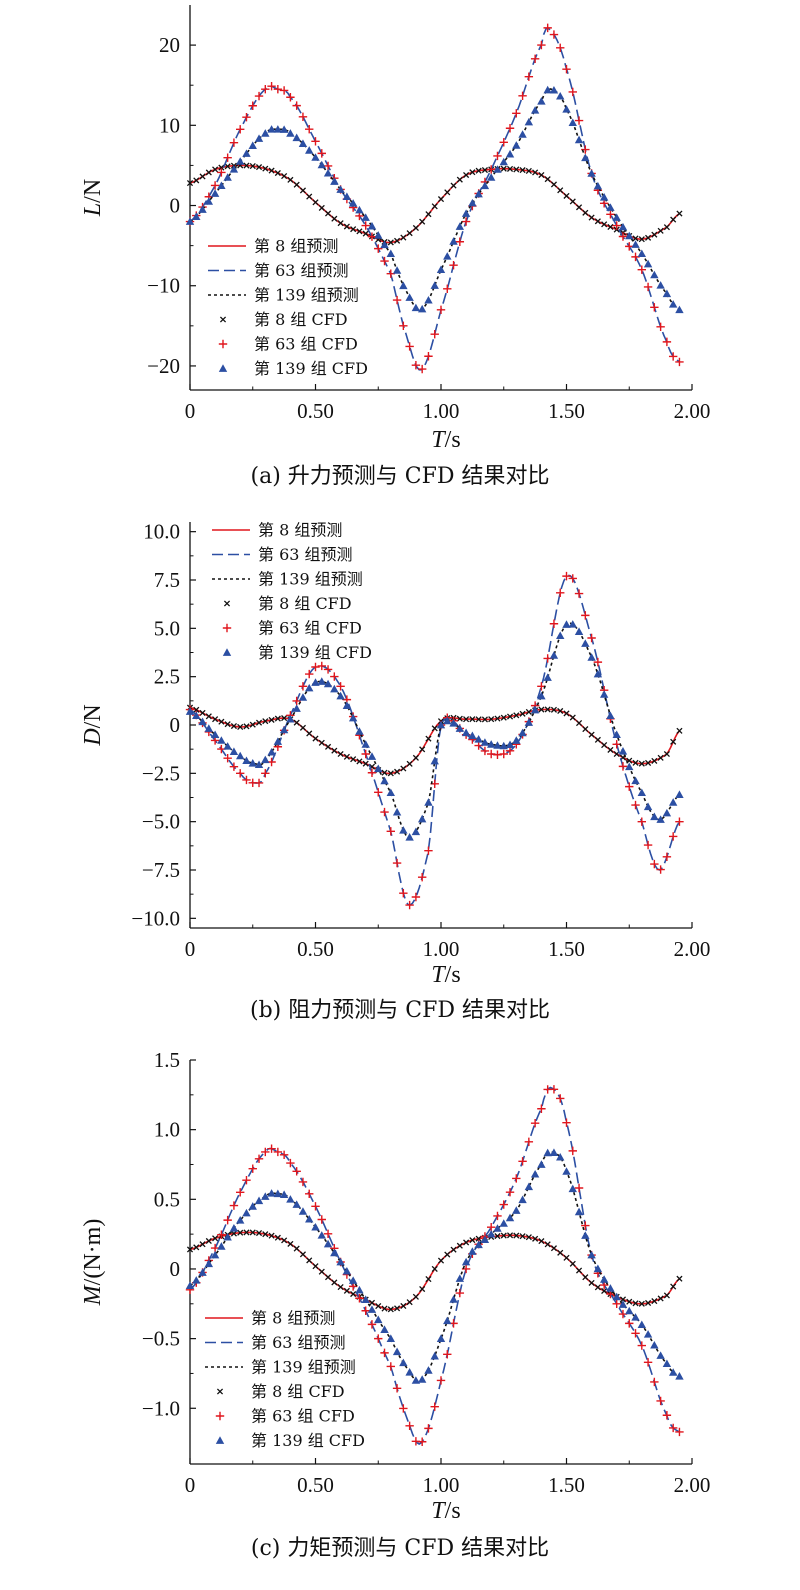  What do you see at coordinates (300, 530) in the screenshot?
I see `legend-label: 第 8 组预测` at bounding box center [300, 530].